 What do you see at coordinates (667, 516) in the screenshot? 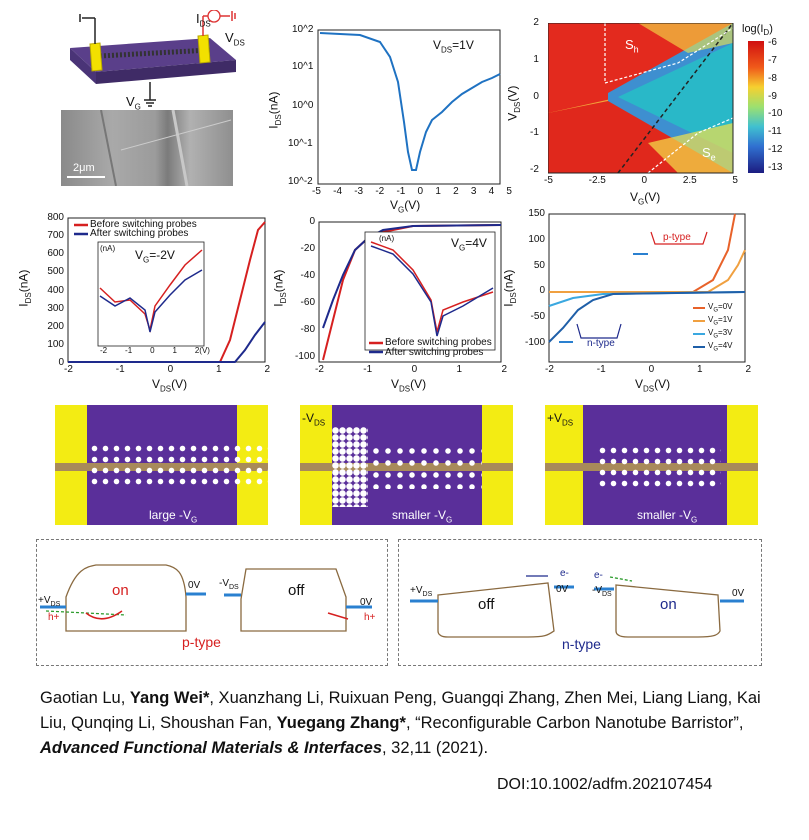
I see `channel-3-bottom-label: smaller -VG` at bounding box center [667, 516].